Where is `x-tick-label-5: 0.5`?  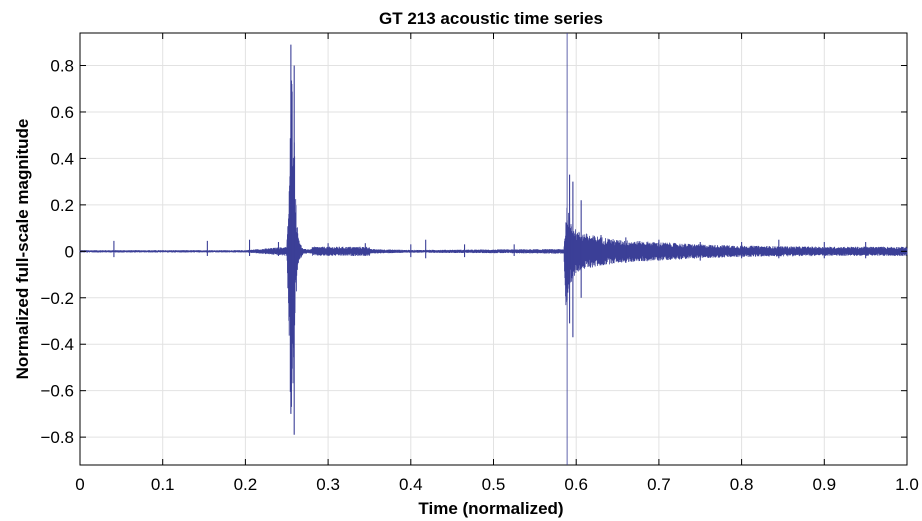
x-tick-label-5: 0.5 is located at coordinates (494, 484).